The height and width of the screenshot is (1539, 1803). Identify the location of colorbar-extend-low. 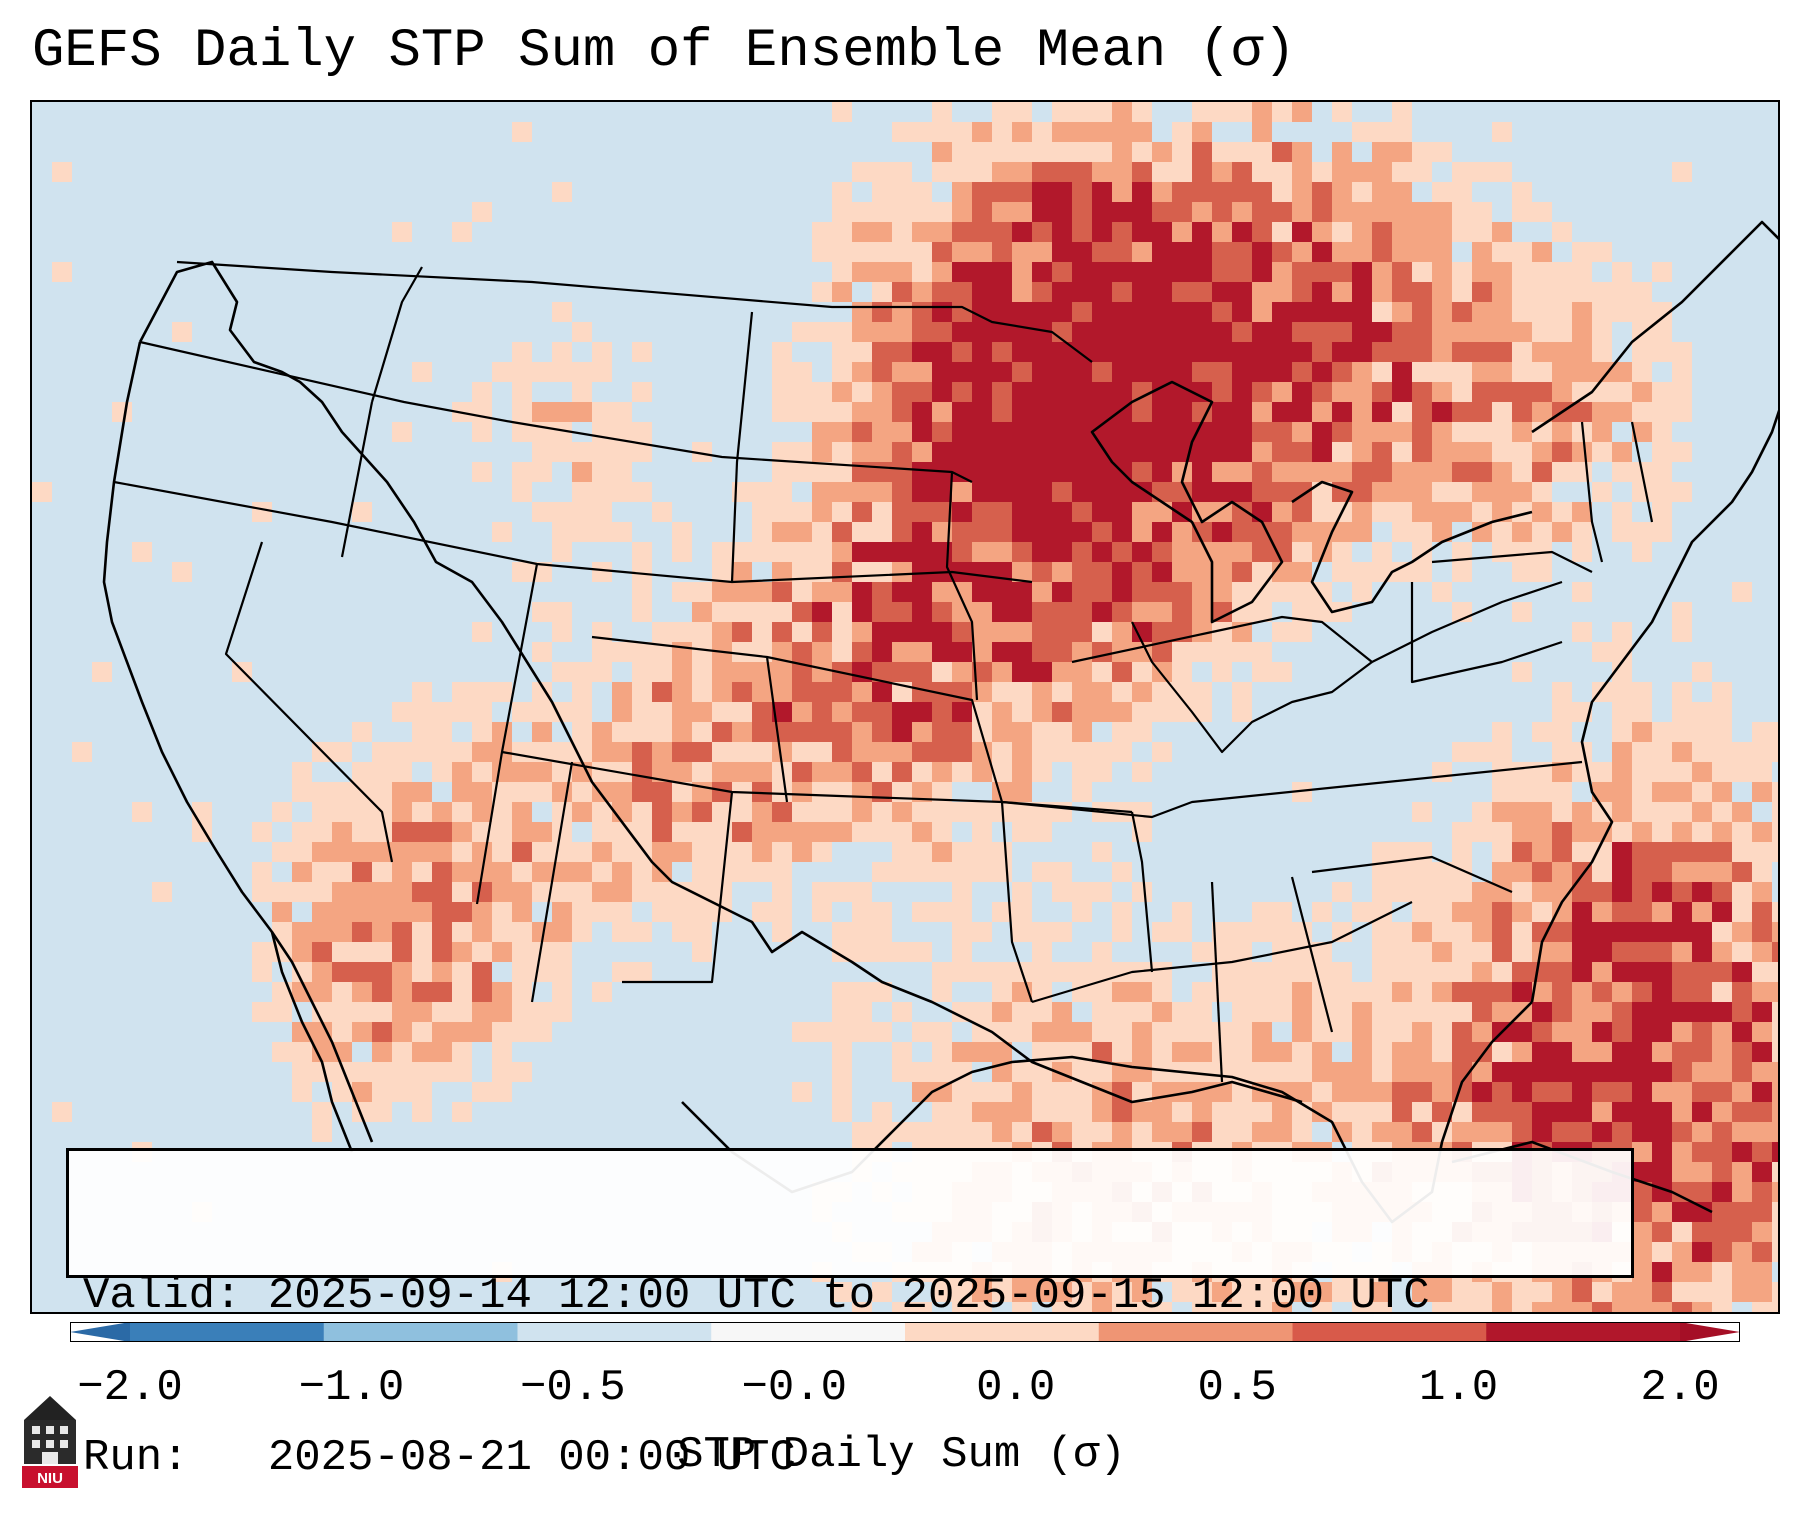
(100, 1332).